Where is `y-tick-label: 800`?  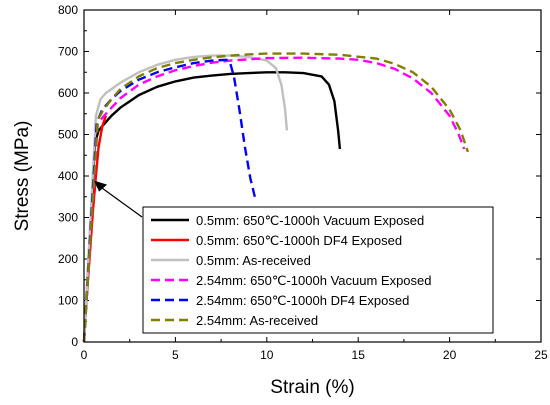 y-tick-label: 800 is located at coordinates (68, 10).